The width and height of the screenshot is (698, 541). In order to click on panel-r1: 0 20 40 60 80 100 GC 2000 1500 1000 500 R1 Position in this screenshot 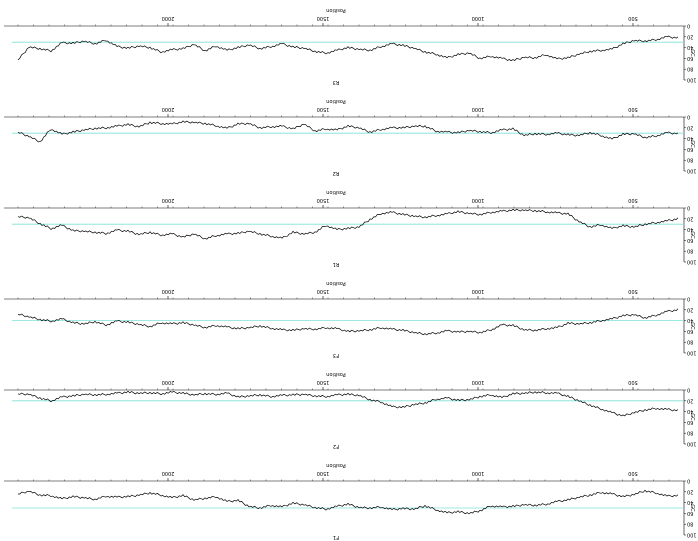, I will do `click(350, 228)`.